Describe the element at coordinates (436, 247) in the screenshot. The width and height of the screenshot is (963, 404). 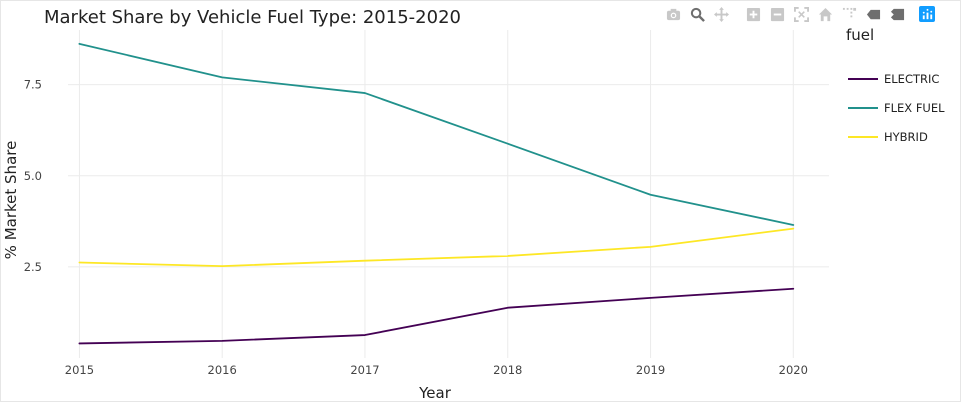
I see `series-line-hybrid` at that location.